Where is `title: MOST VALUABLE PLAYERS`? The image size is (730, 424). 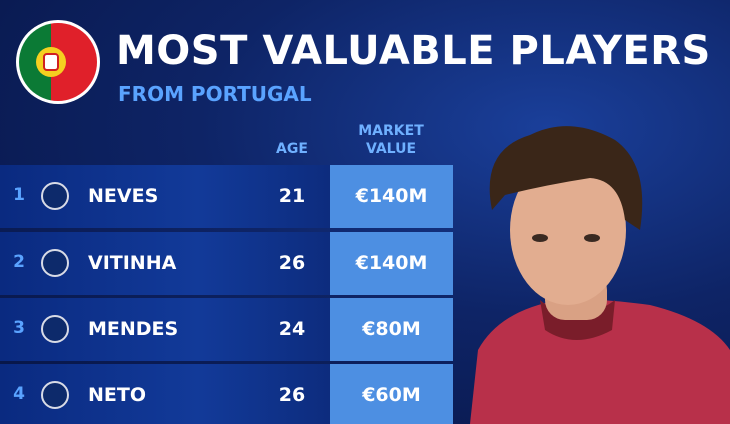 title: MOST VALUABLE PLAYERS is located at coordinates (413, 51).